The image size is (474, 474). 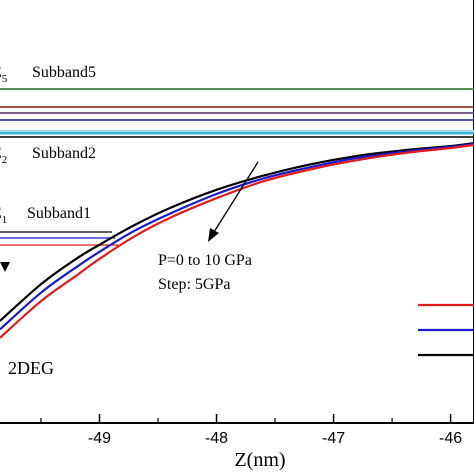 What do you see at coordinates (99, 438) in the screenshot?
I see `x-tick-label: -49` at bounding box center [99, 438].